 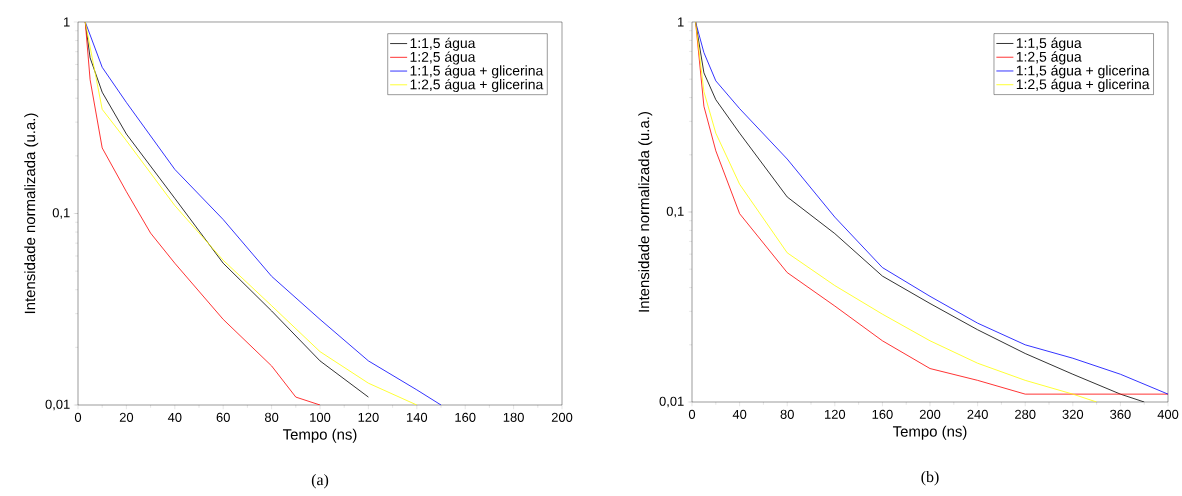 I want to click on x-tick-label: 180, so click(x=513, y=417).